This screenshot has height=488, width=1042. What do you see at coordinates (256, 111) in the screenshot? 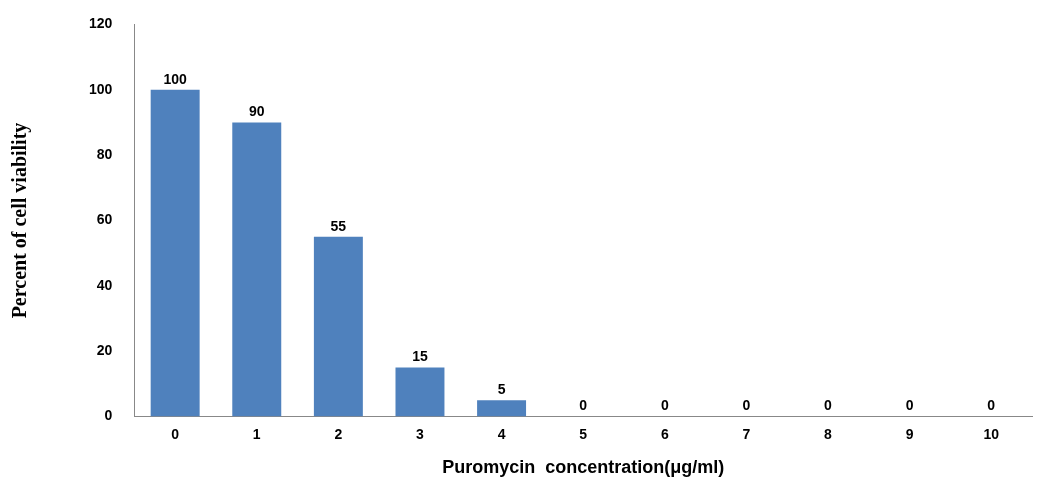
I see `data-label: 90` at bounding box center [256, 111].